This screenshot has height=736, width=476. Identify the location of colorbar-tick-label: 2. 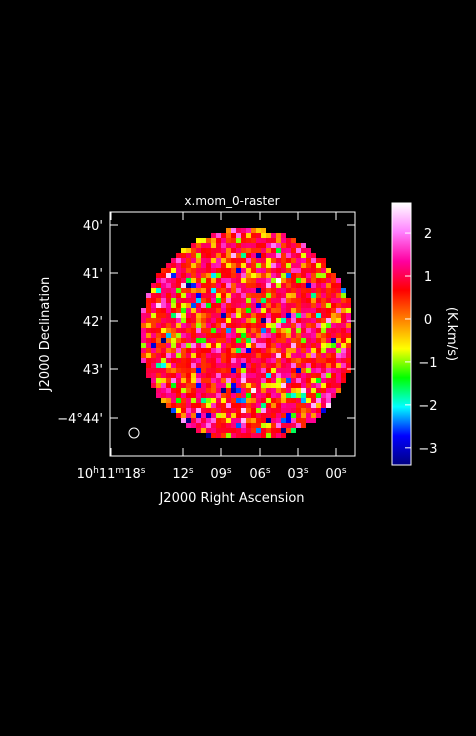
(428, 234).